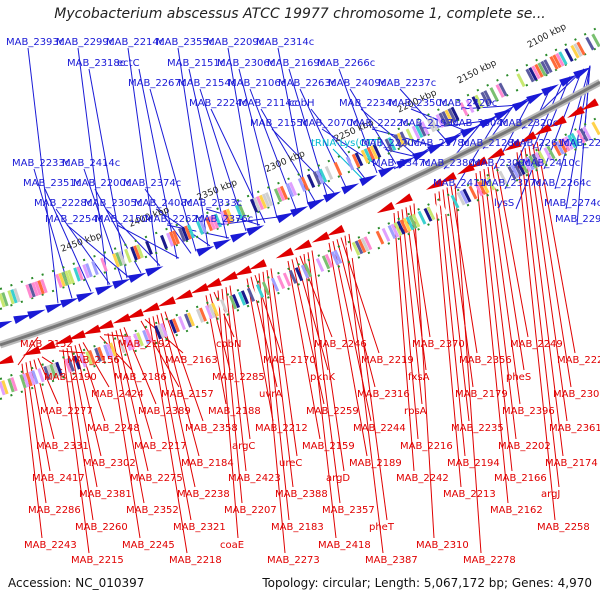 Image resolution: width=600 pixels, height=600 pixels. Describe the element at coordinates (419, 377) in the screenshot. I see `gene-label-bottom: fxsA` at that location.